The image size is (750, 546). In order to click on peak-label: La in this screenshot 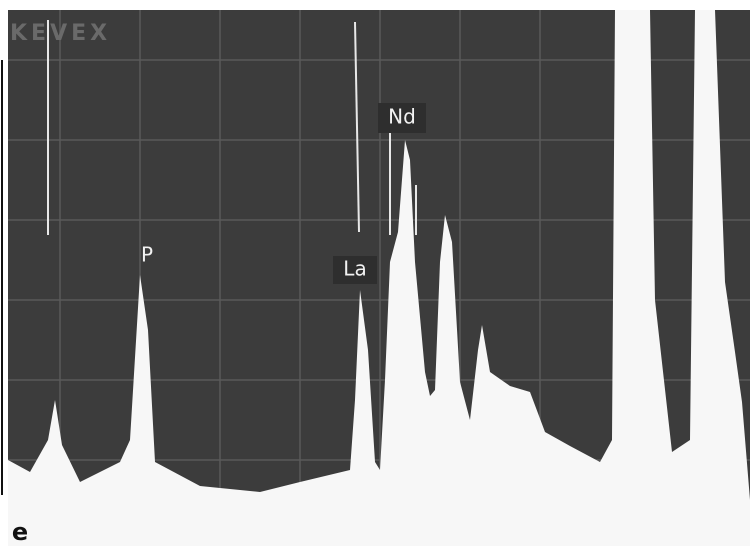, I will do `click(354, 269)`.